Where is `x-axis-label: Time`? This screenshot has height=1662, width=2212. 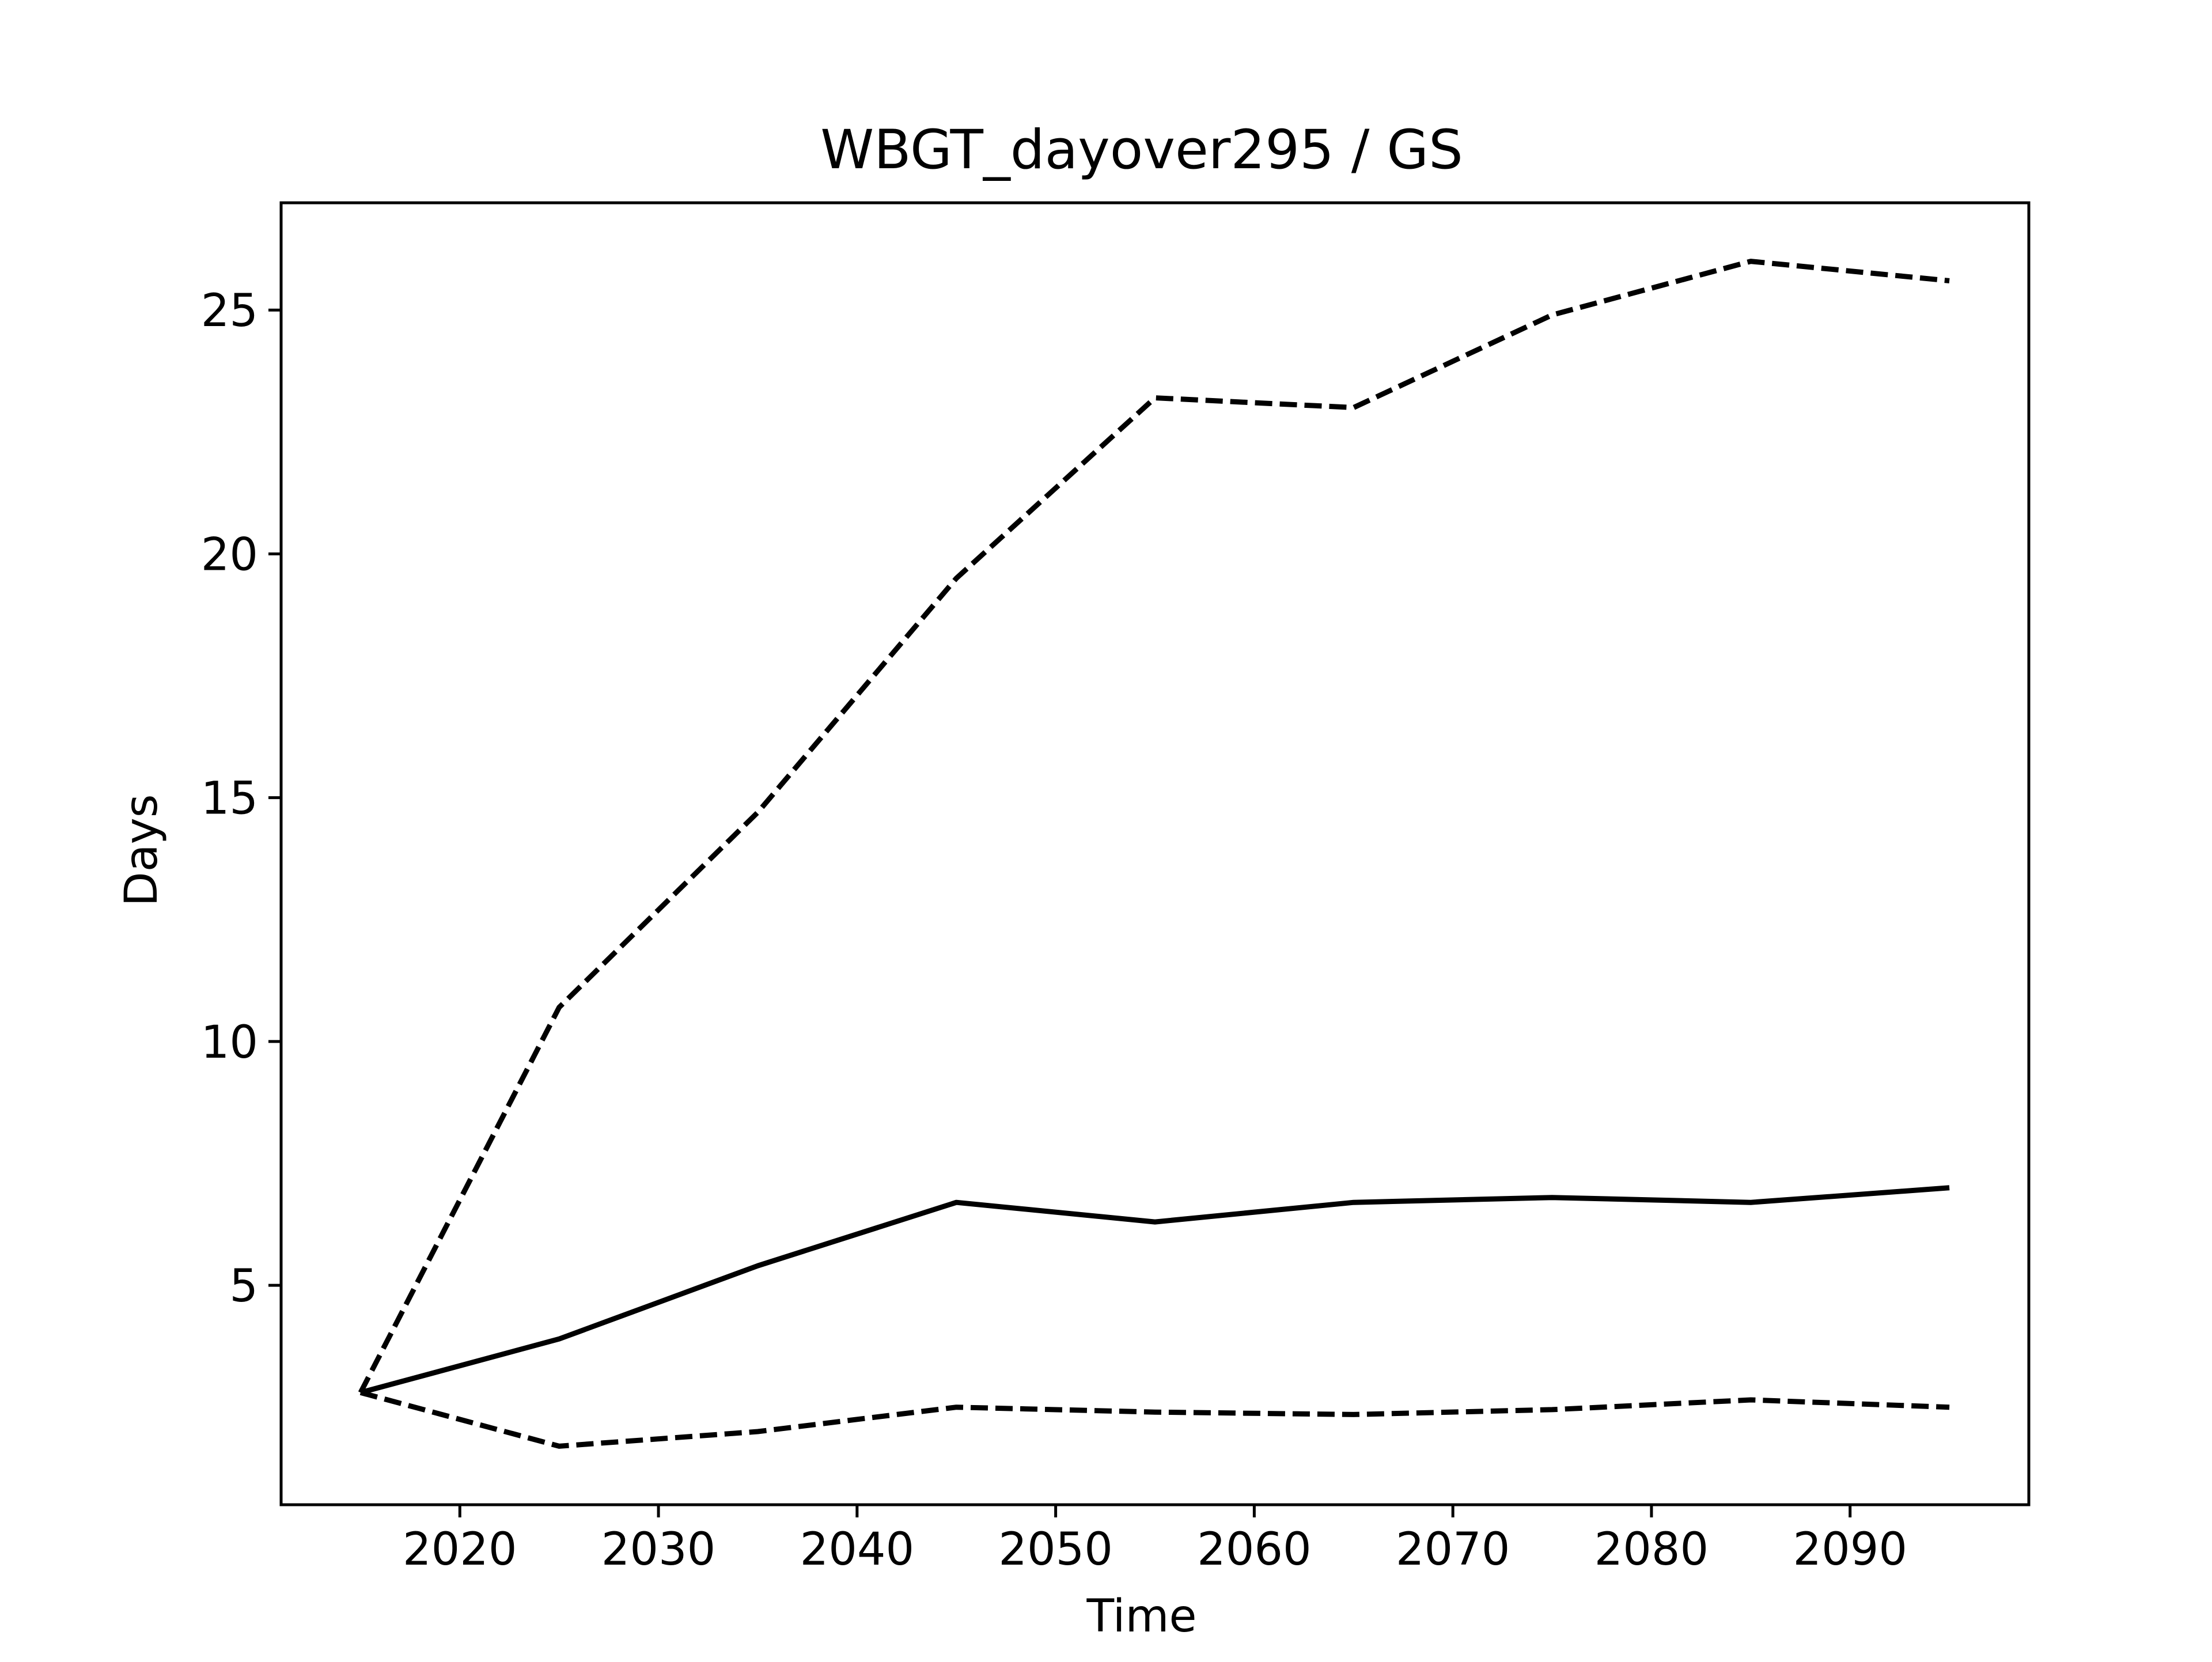
x-axis-label: Time is located at coordinates (1141, 1617).